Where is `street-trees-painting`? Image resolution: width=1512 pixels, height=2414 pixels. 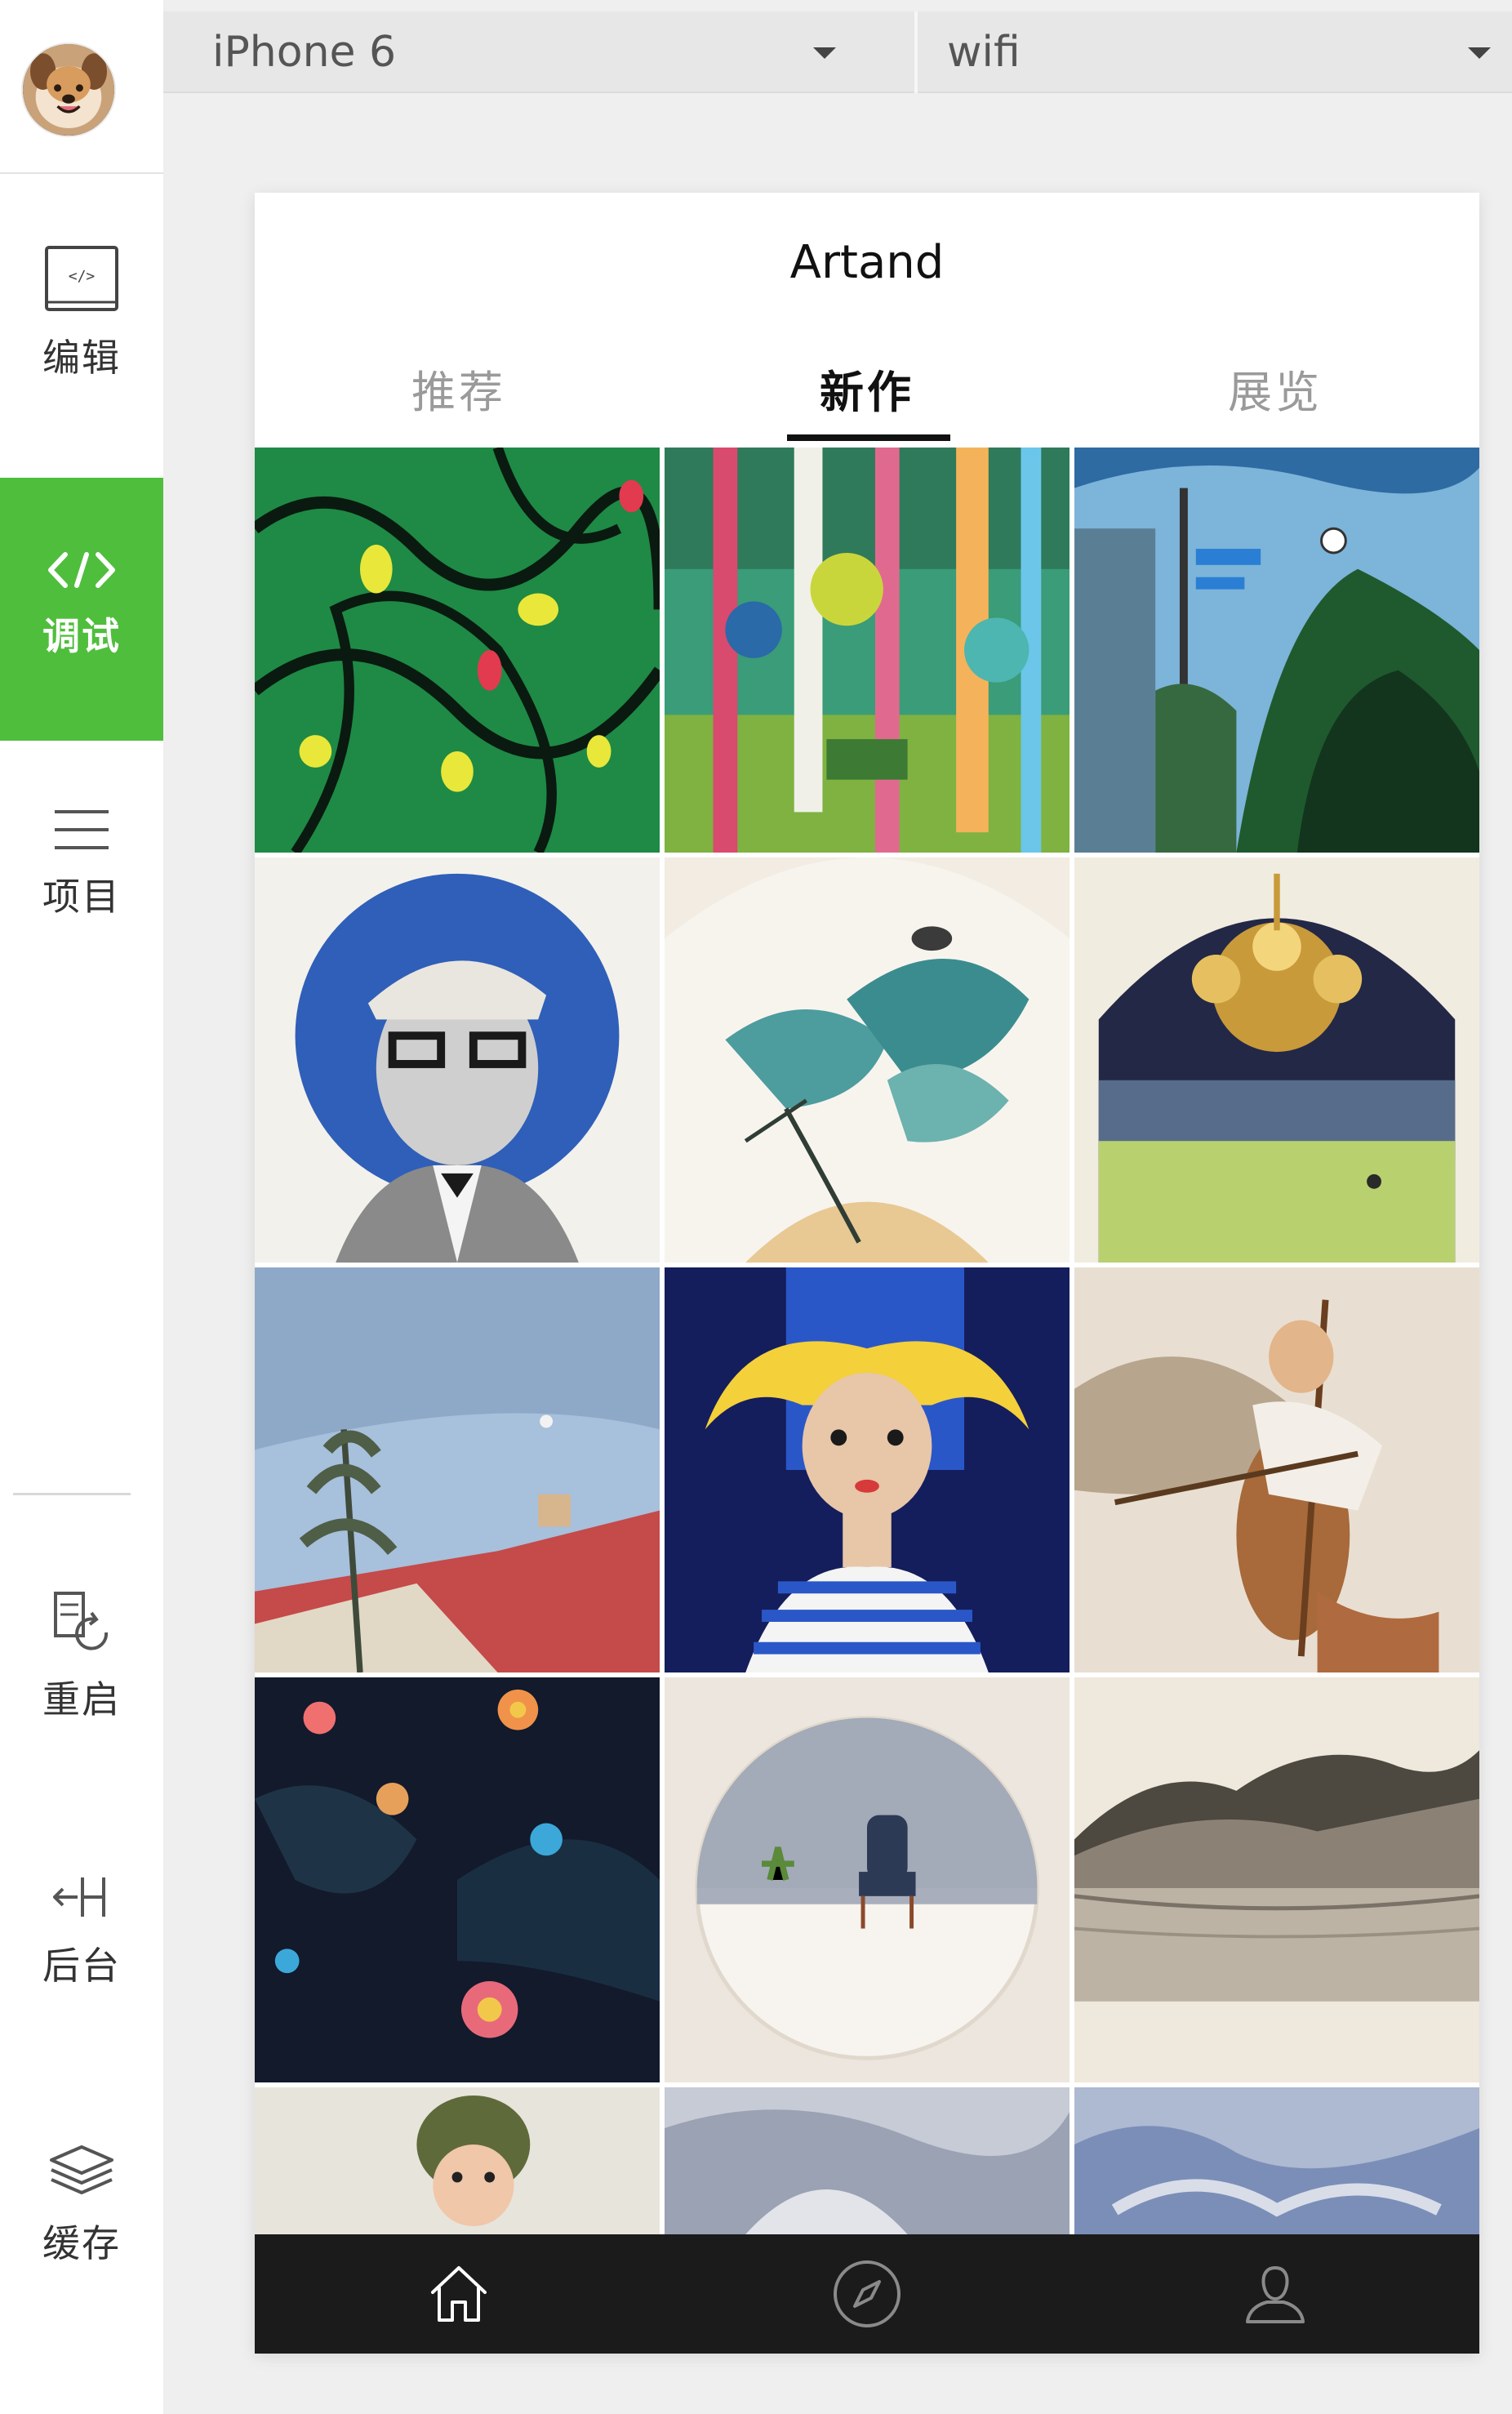 street-trees-painting is located at coordinates (1276, 651).